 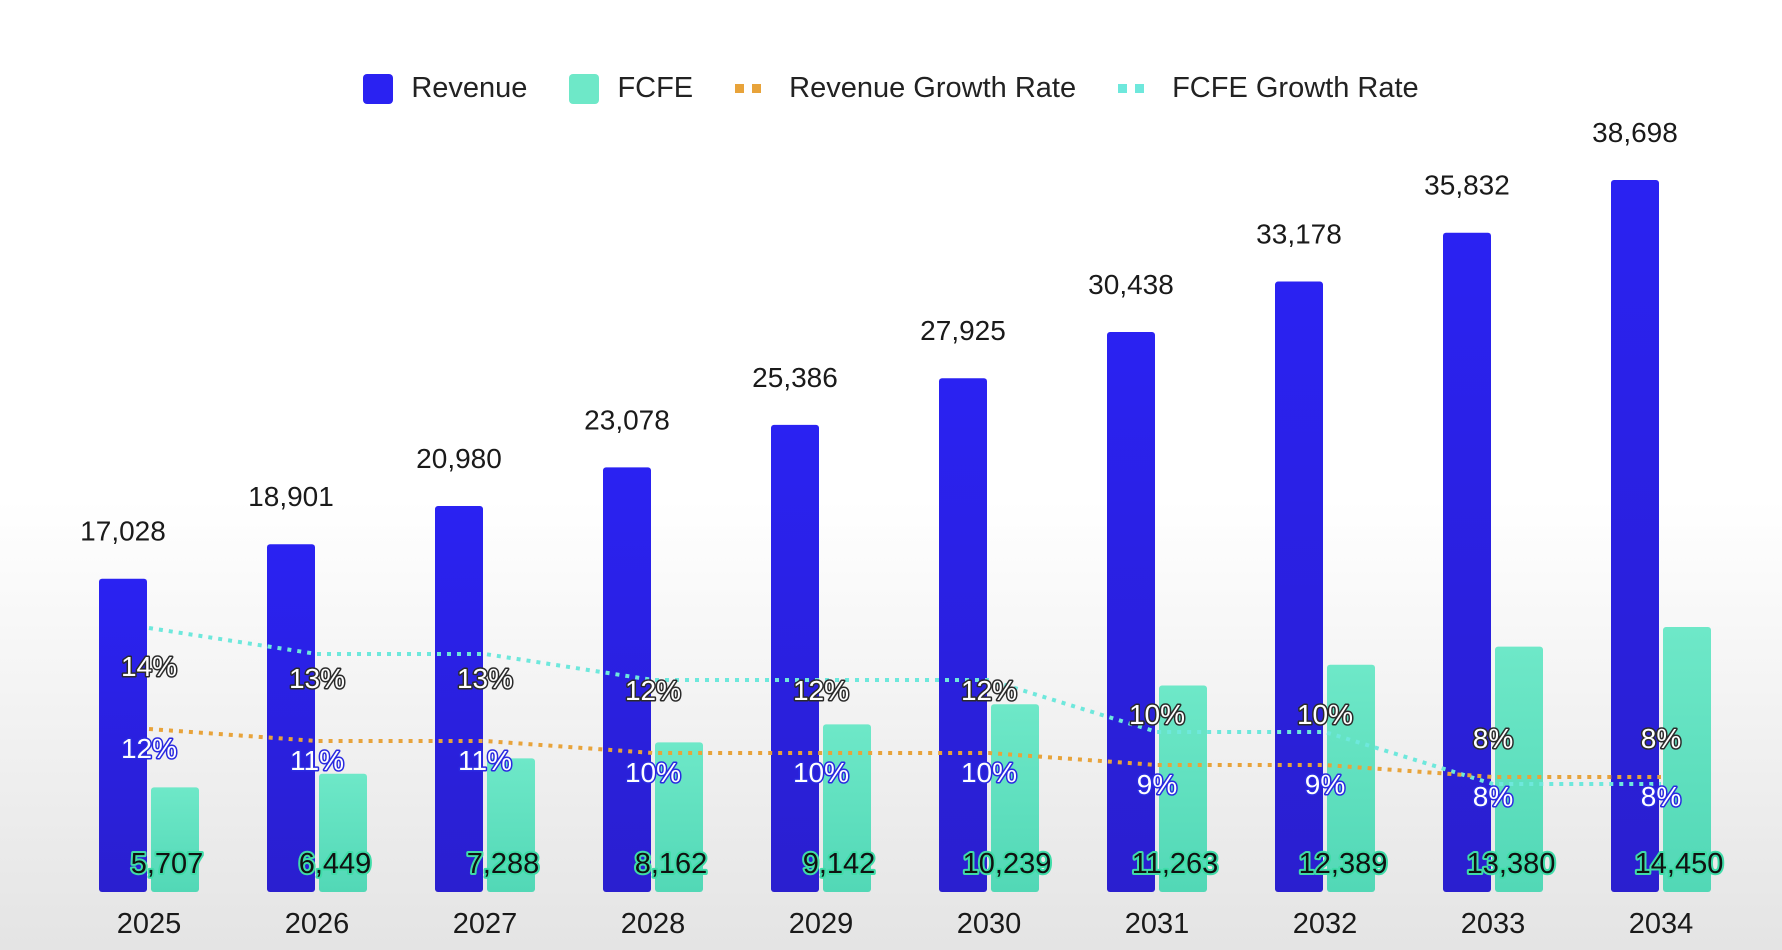 What do you see at coordinates (1131, 284) in the screenshot?
I see `revenue-value-label: 30,438` at bounding box center [1131, 284].